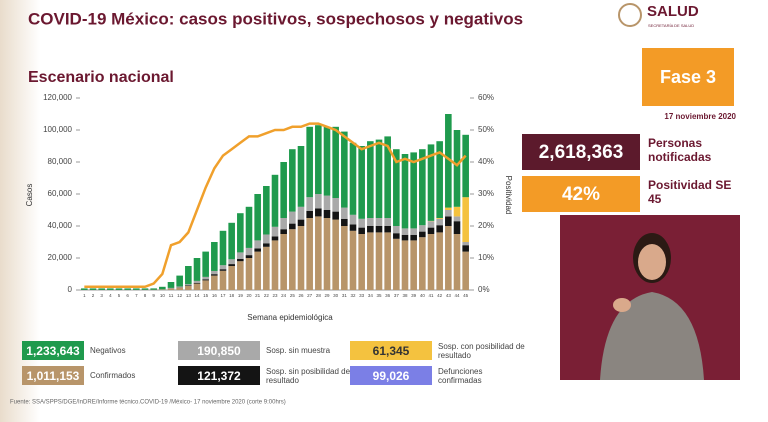 This screenshot has height=422, width=768. Describe the element at coordinates (153, 295) in the screenshot. I see `x-tick-label: 9` at that location.